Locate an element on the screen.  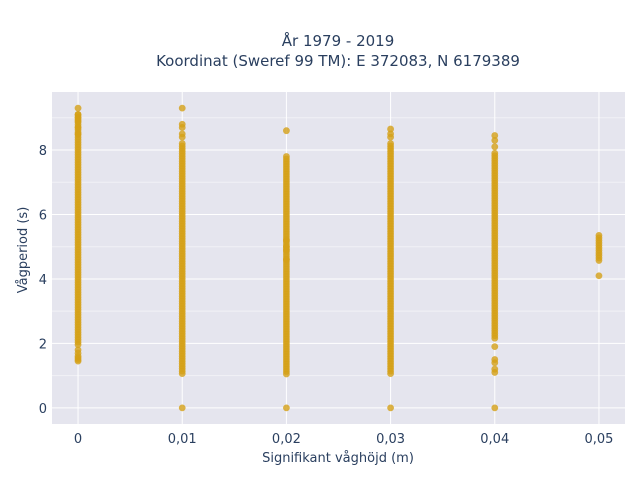
y-tick-label: 4 is located at coordinates (43, 280).